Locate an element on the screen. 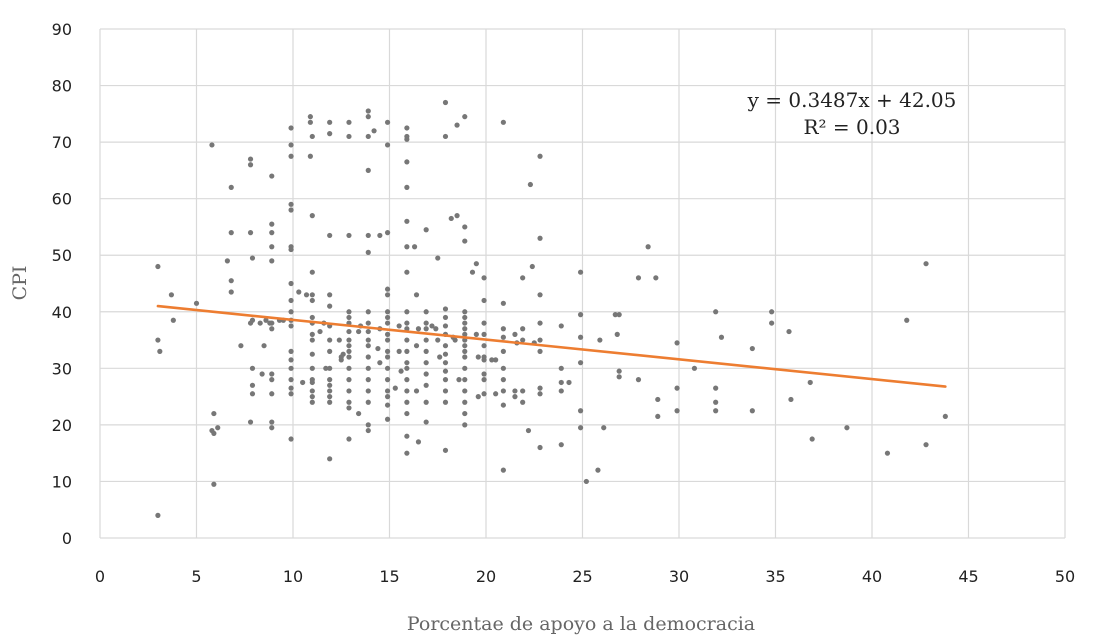 This screenshot has width=1096, height=640. x-axis-label: Porcentae de apoyo a la democracia is located at coordinates (581, 624).